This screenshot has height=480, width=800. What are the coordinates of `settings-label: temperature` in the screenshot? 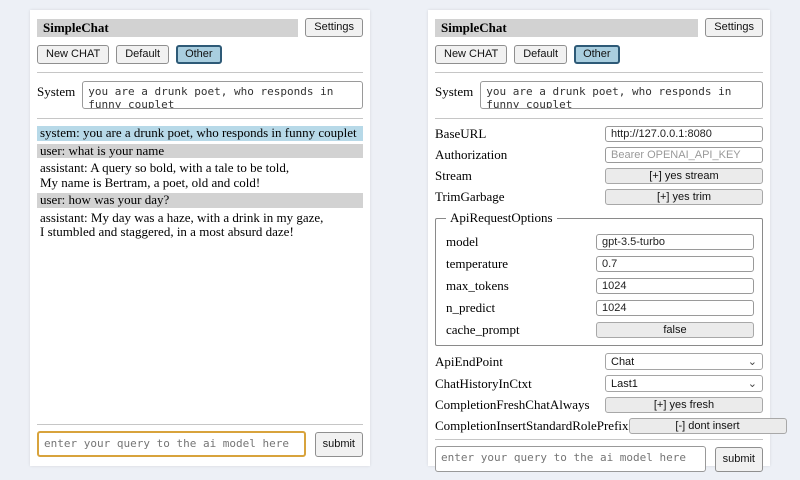 It's located at (477, 263).